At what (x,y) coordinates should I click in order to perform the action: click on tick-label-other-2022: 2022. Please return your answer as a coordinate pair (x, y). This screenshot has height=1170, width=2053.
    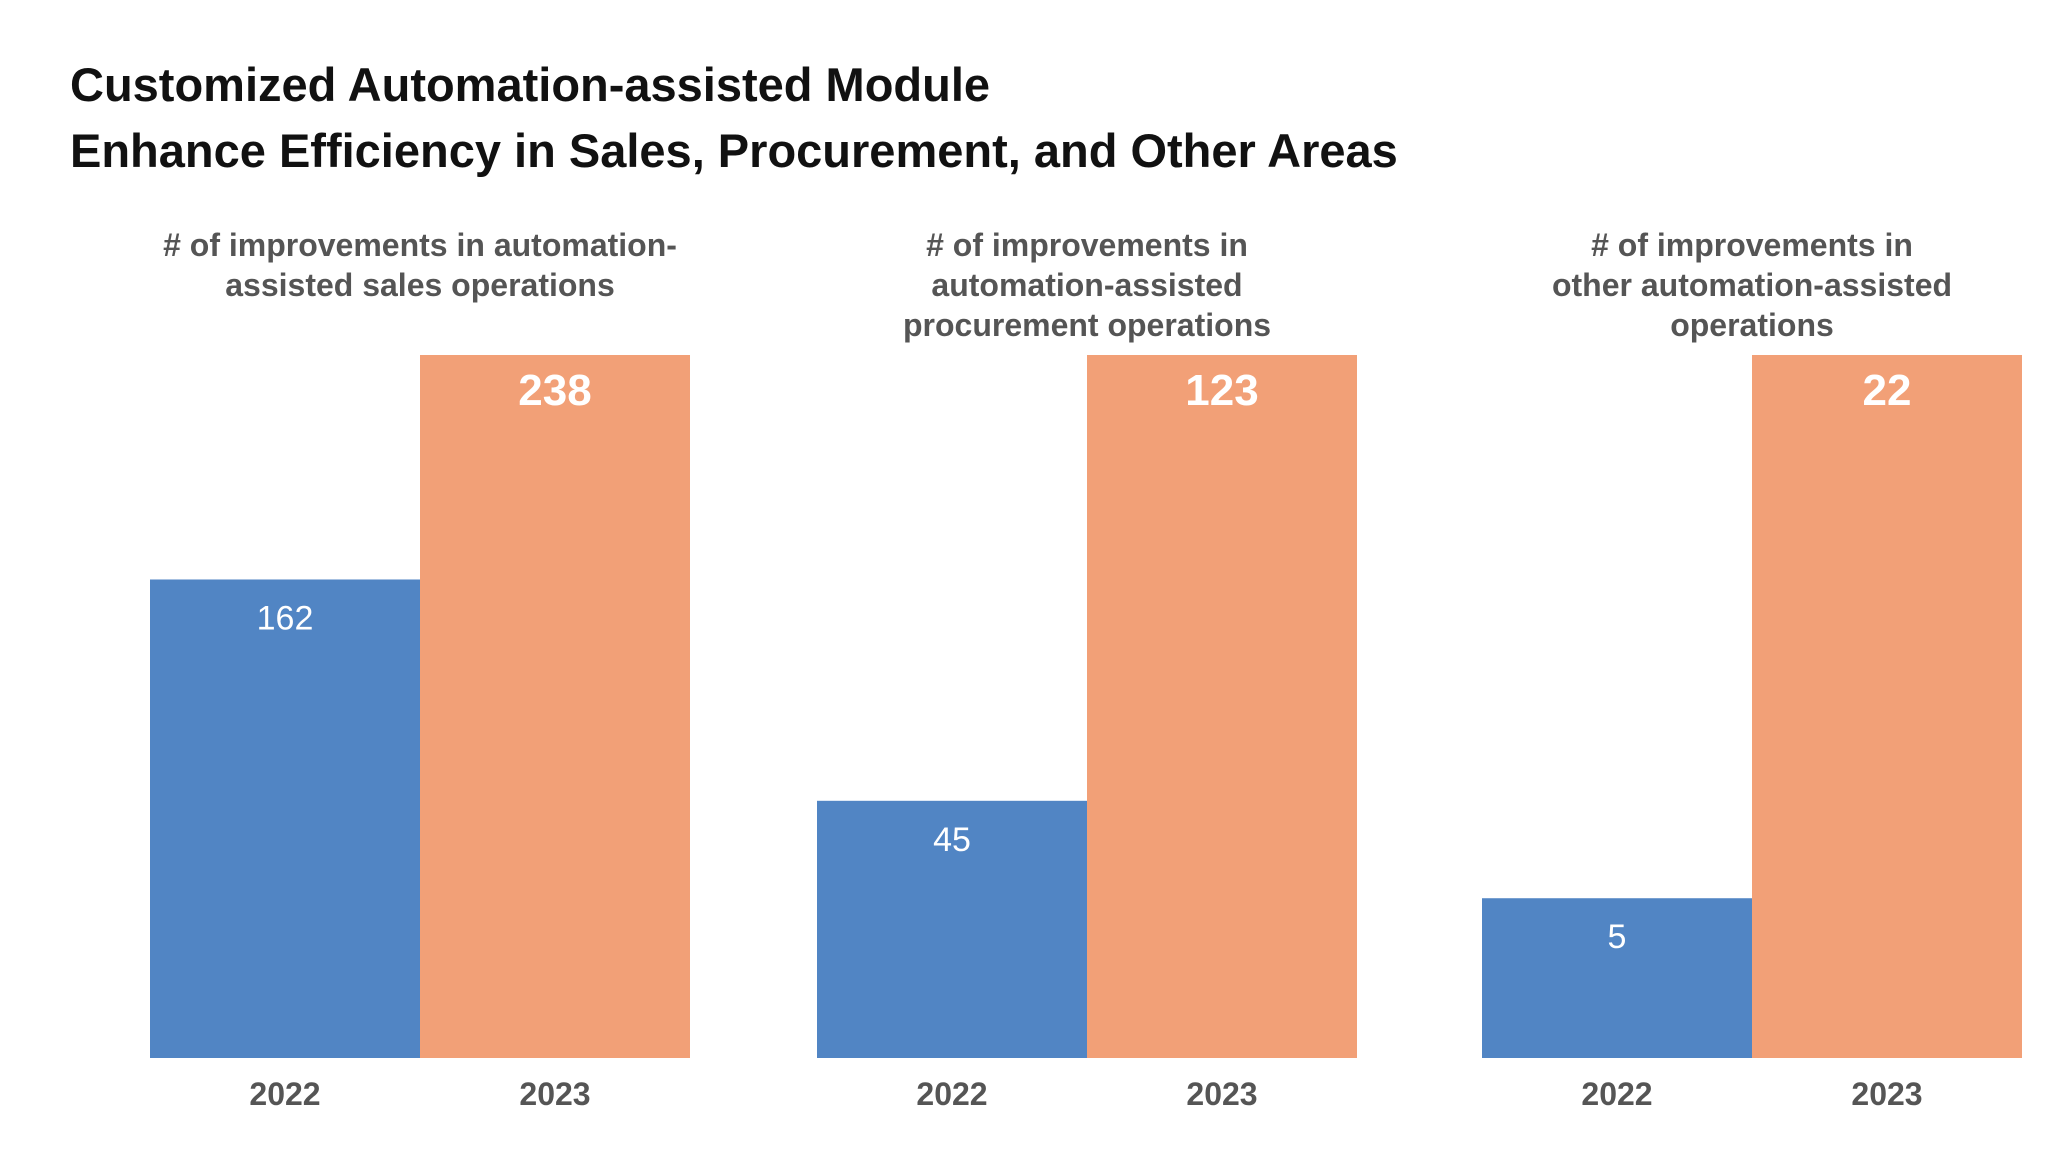
    Looking at the image, I should click on (1616, 1094).